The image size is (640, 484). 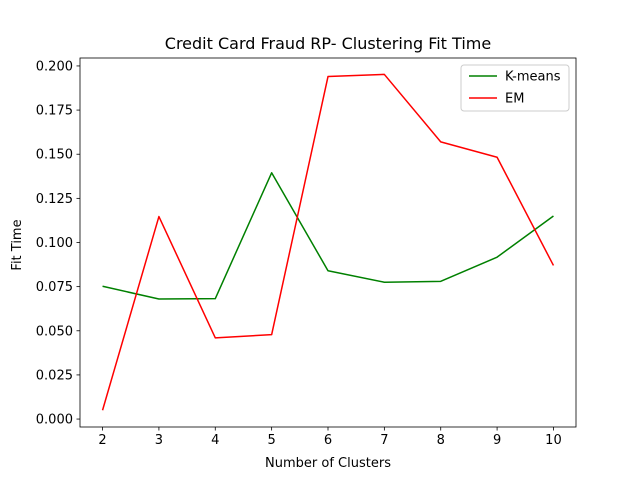 I want to click on y-tick-label: 0.025, so click(x=54, y=375).